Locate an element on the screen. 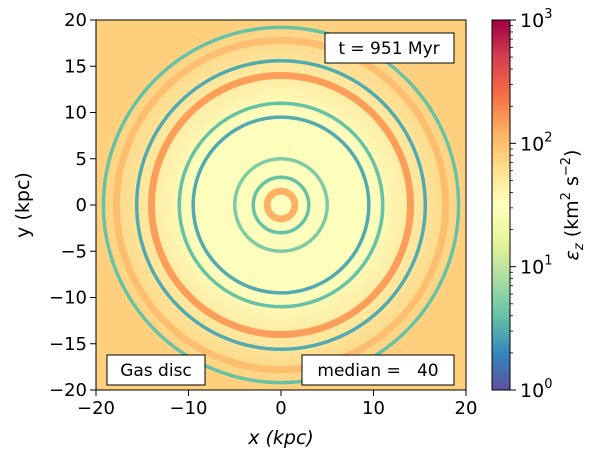 This screenshot has width=602, height=463. y-tick-label: −15 is located at coordinates (68, 344).